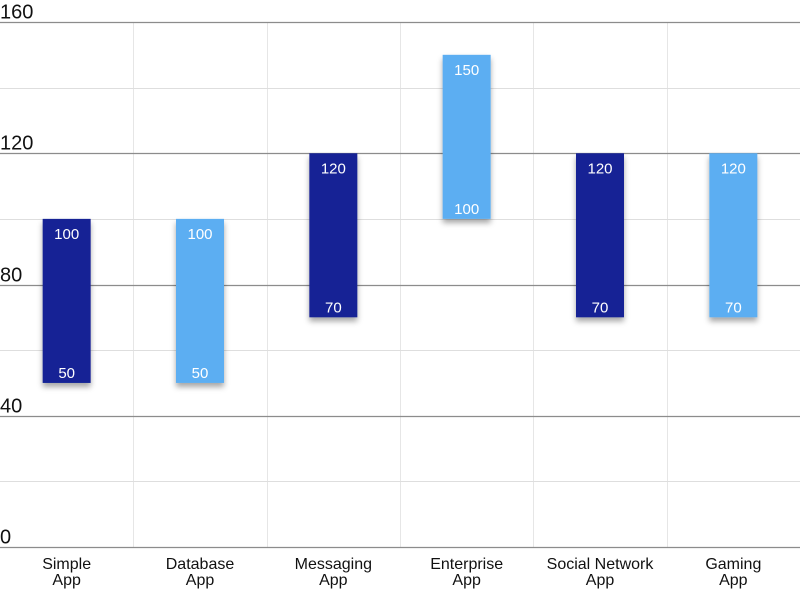 The height and width of the screenshot is (605, 800). Describe the element at coordinates (466, 209) in the screenshot. I see `bar-low-label: 100` at that location.